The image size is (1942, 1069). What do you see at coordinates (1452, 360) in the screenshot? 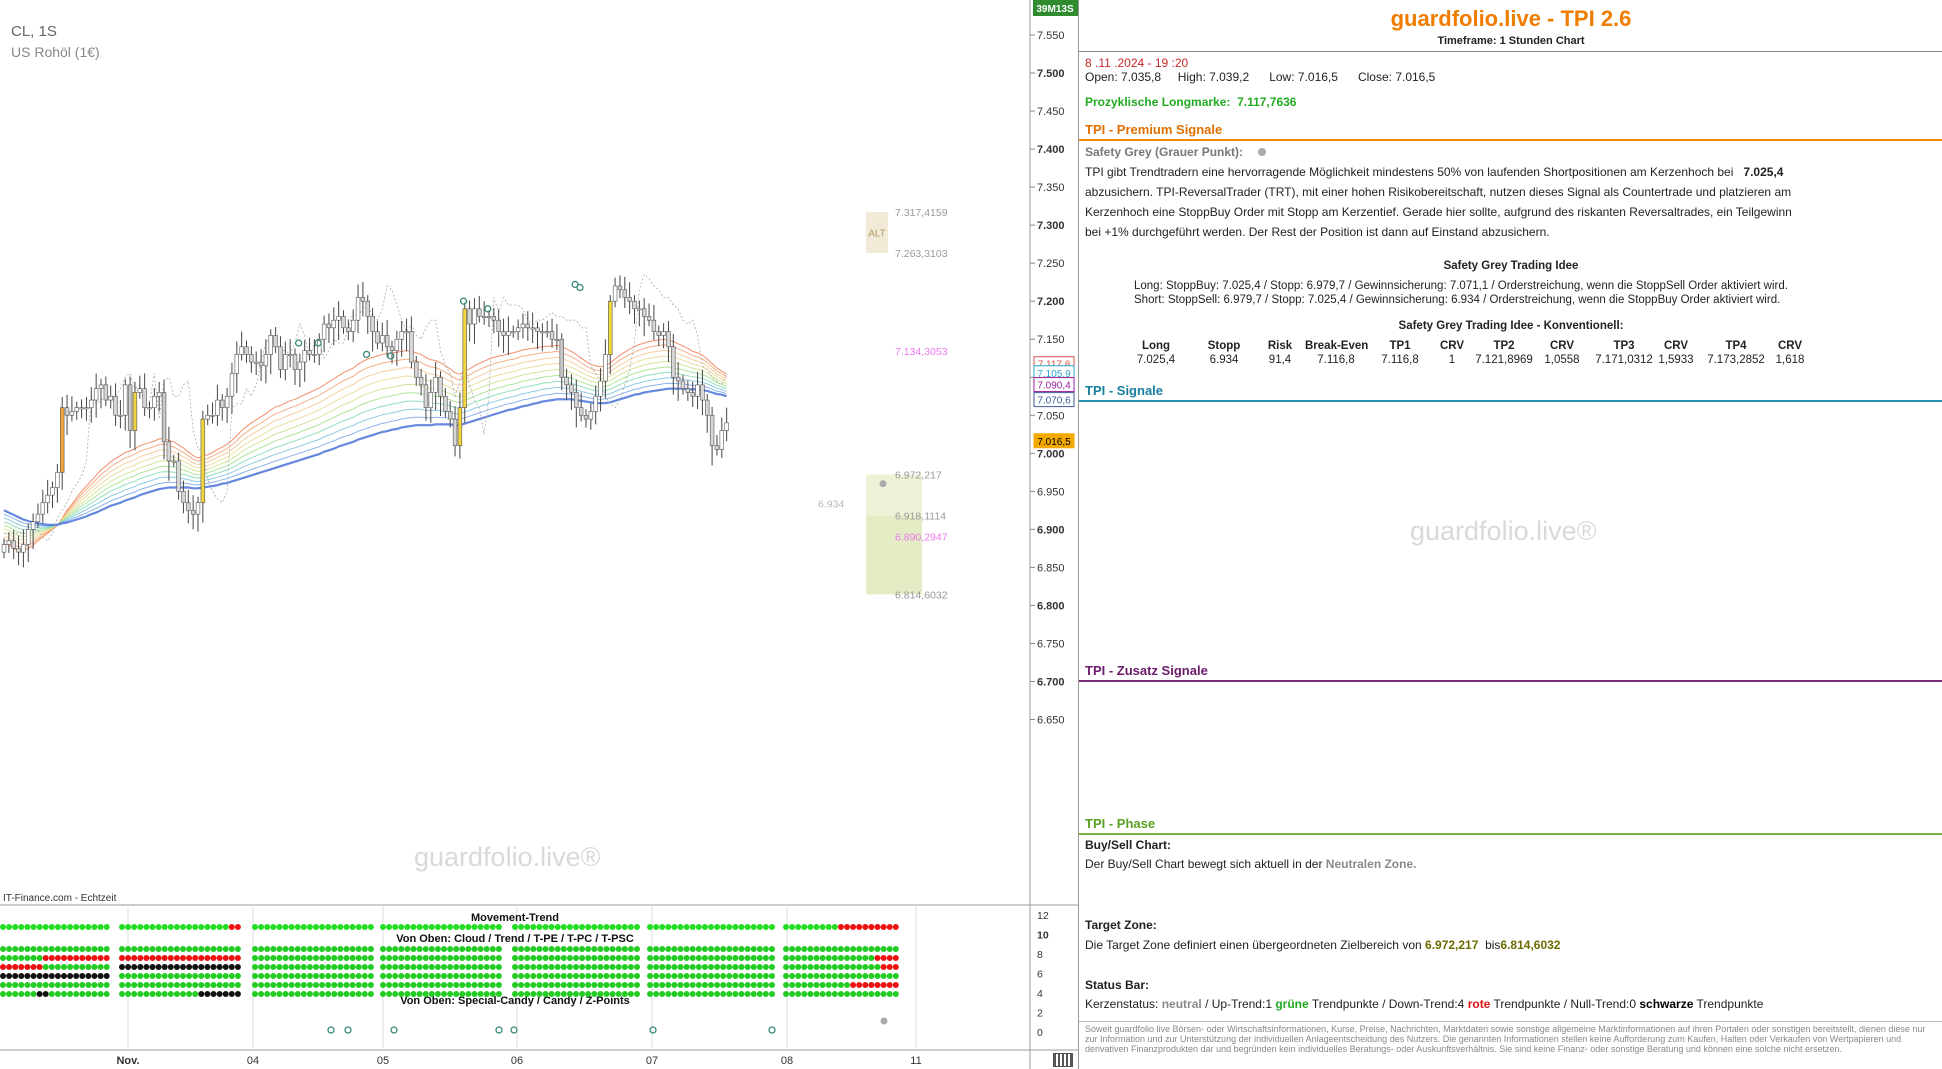
I see `konv-value: 1` at bounding box center [1452, 360].